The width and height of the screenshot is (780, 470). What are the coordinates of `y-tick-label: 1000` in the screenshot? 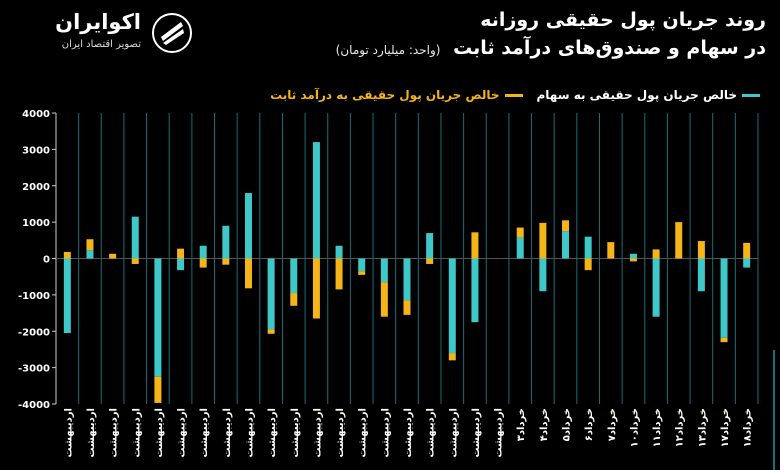 It's located at (36, 223).